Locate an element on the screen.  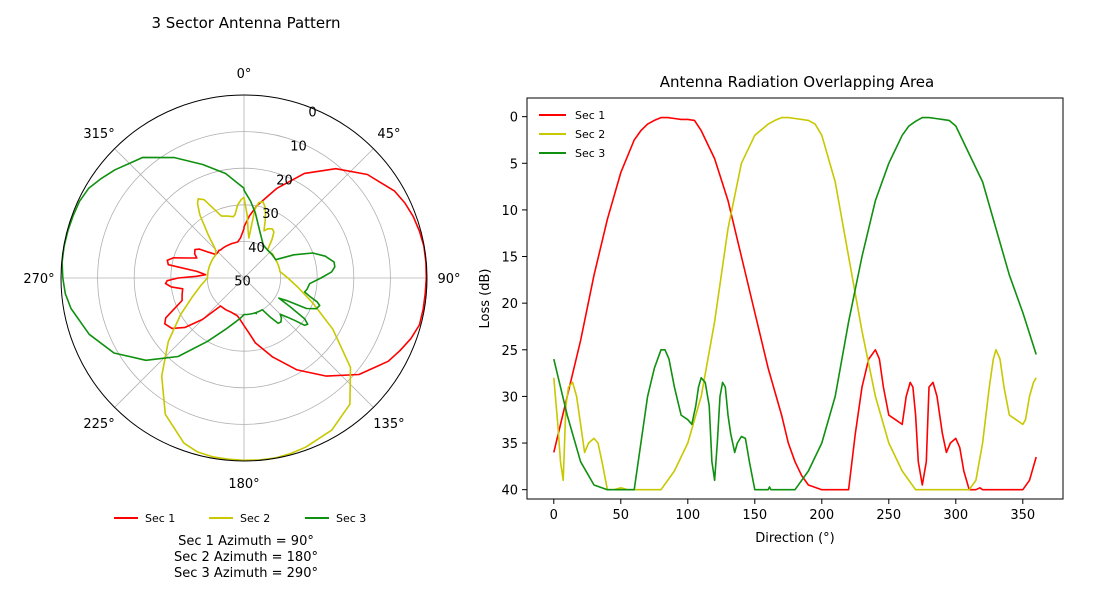
azimuth-note: Sec 1 Azimuth = 90° is located at coordinates (246, 541).